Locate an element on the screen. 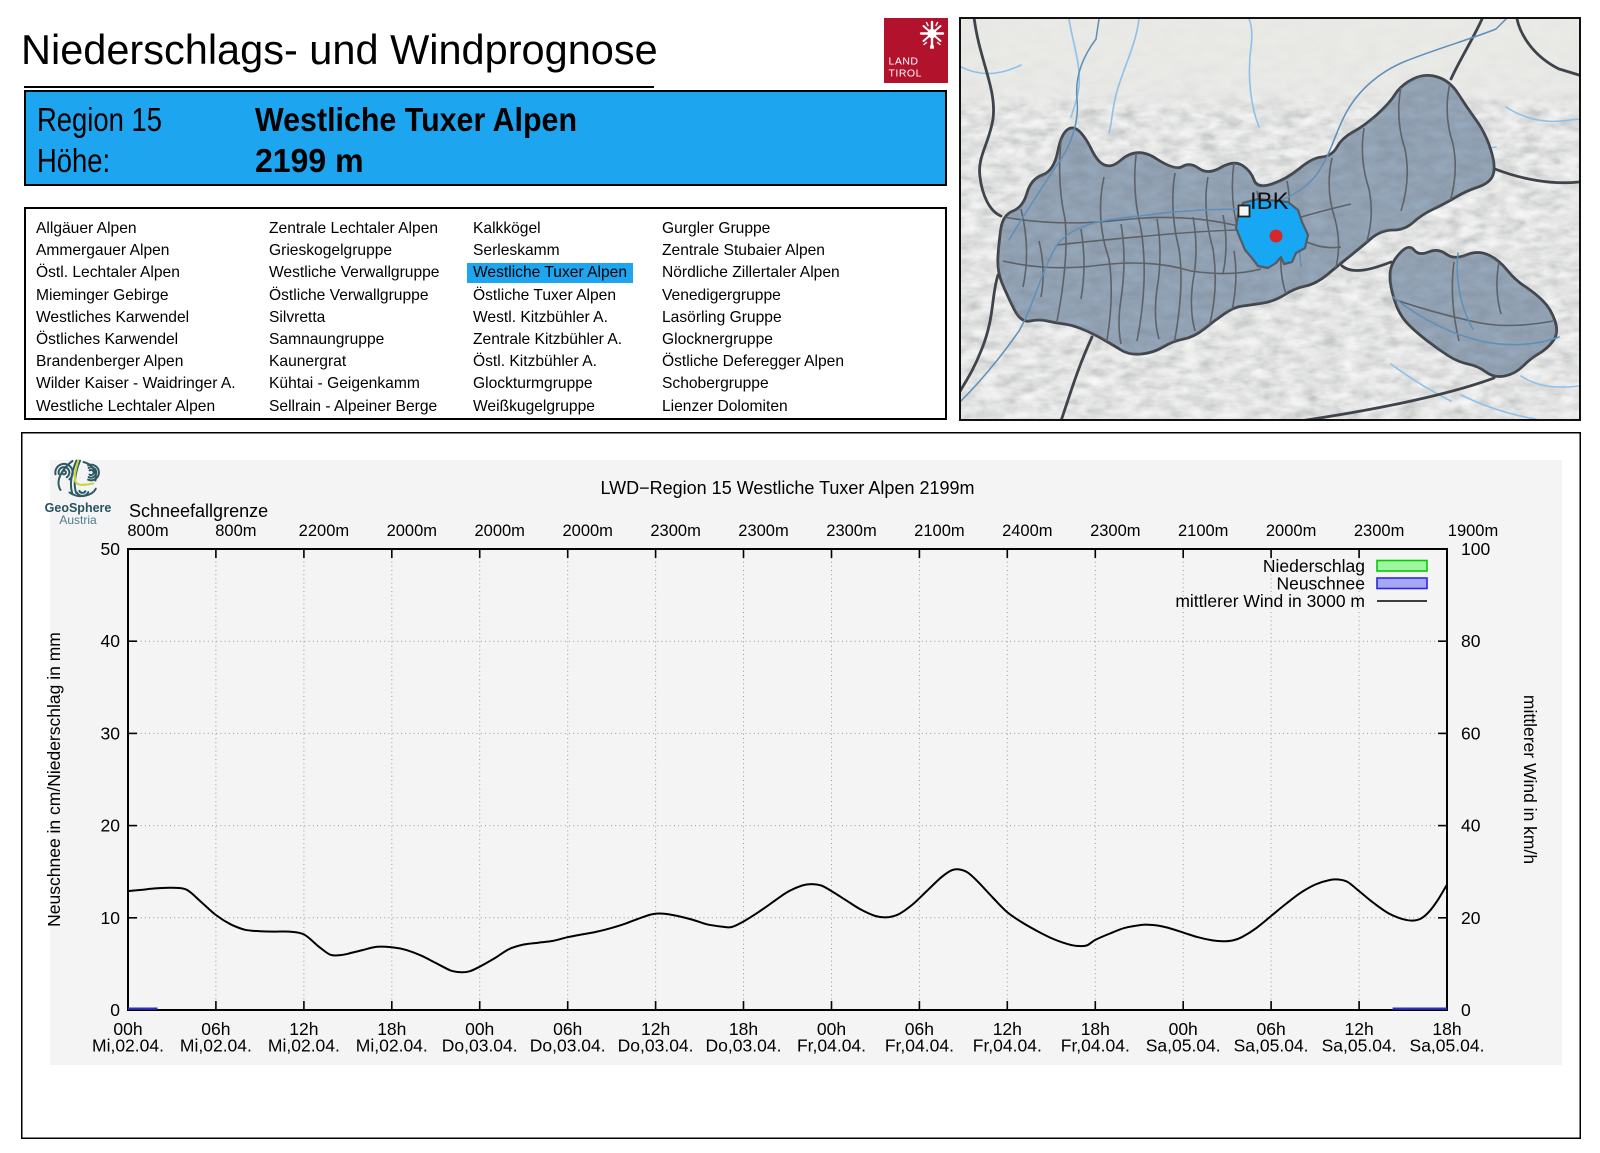 The height and width of the screenshot is (1153, 1600). svg-text: 2200m is located at coordinates (324, 531).